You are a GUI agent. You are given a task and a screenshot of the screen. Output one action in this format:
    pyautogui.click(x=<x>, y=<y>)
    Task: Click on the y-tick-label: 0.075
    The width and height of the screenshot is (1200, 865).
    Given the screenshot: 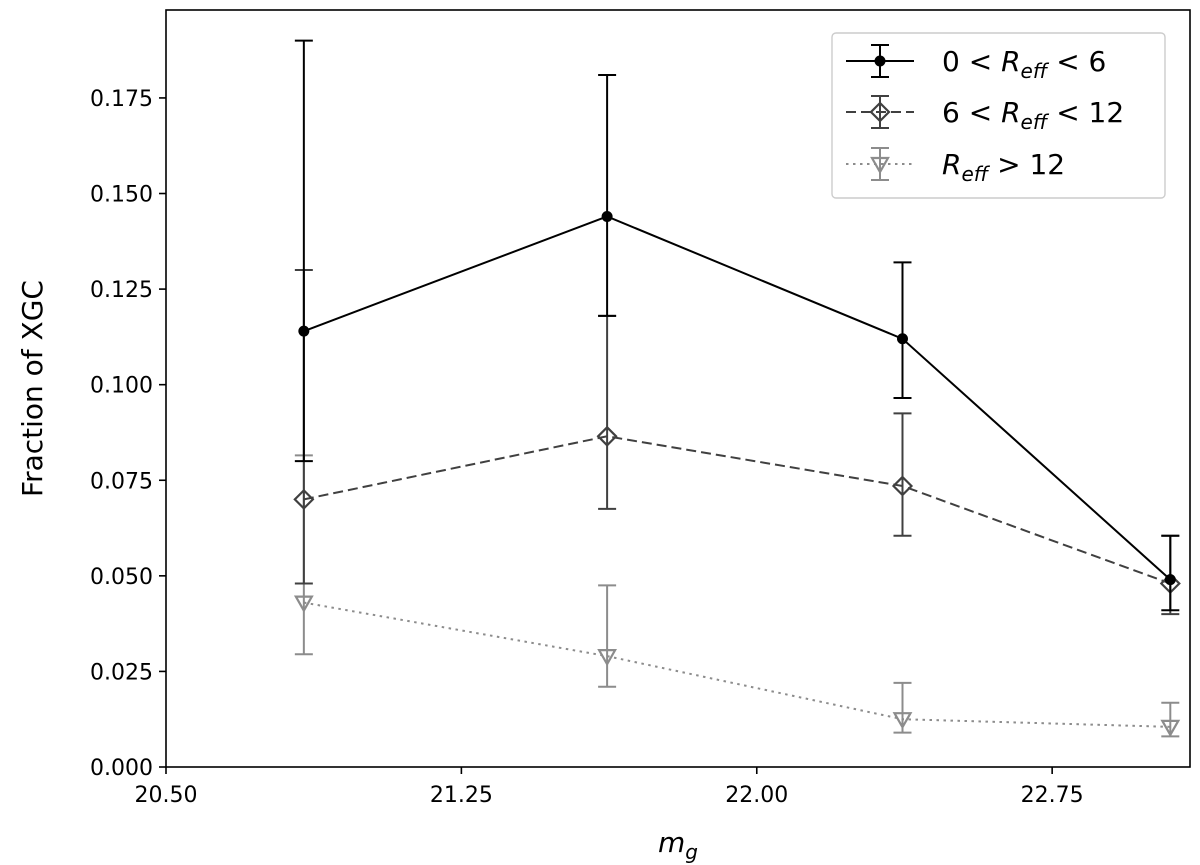 What is the action you would take?
    pyautogui.click(x=121, y=481)
    